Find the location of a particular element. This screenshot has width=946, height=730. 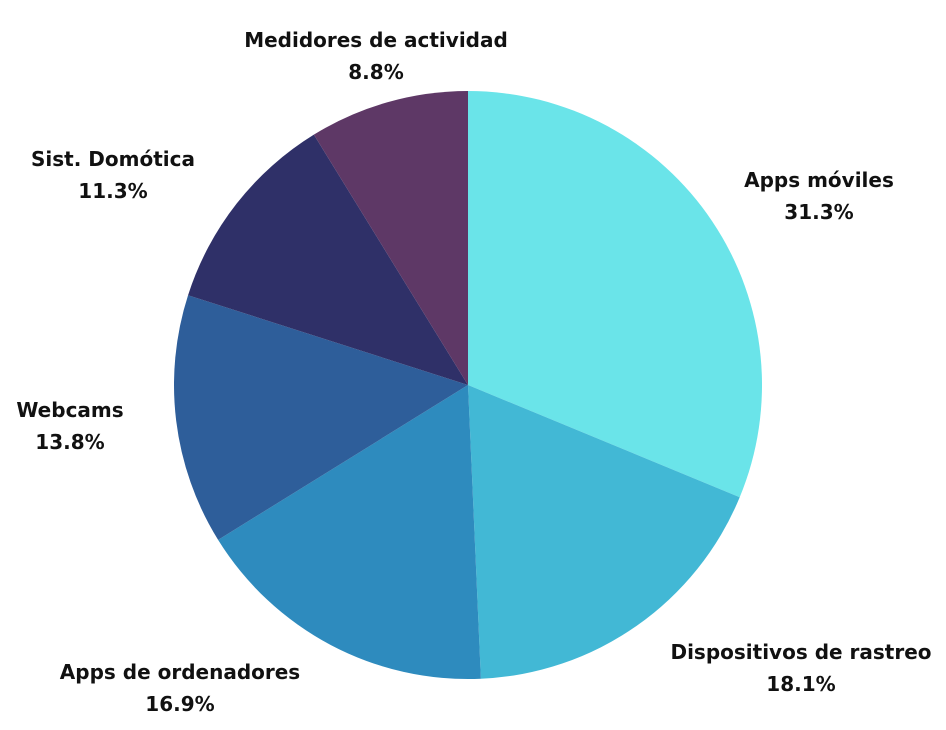

label-sist-domotica-name: Sist. Domótica is located at coordinates (113, 159).